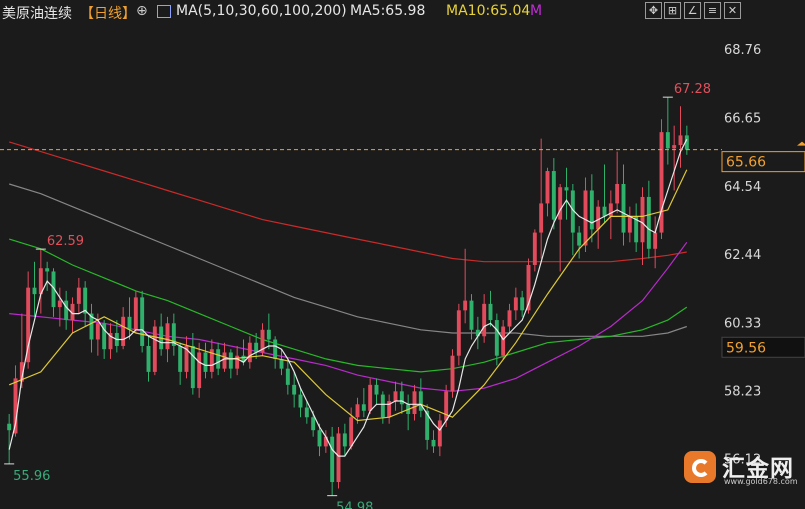 The width and height of the screenshot is (805, 509). What do you see at coordinates (742, 460) in the screenshot?
I see `y-tick-label: 56.12` at bounding box center [742, 460].